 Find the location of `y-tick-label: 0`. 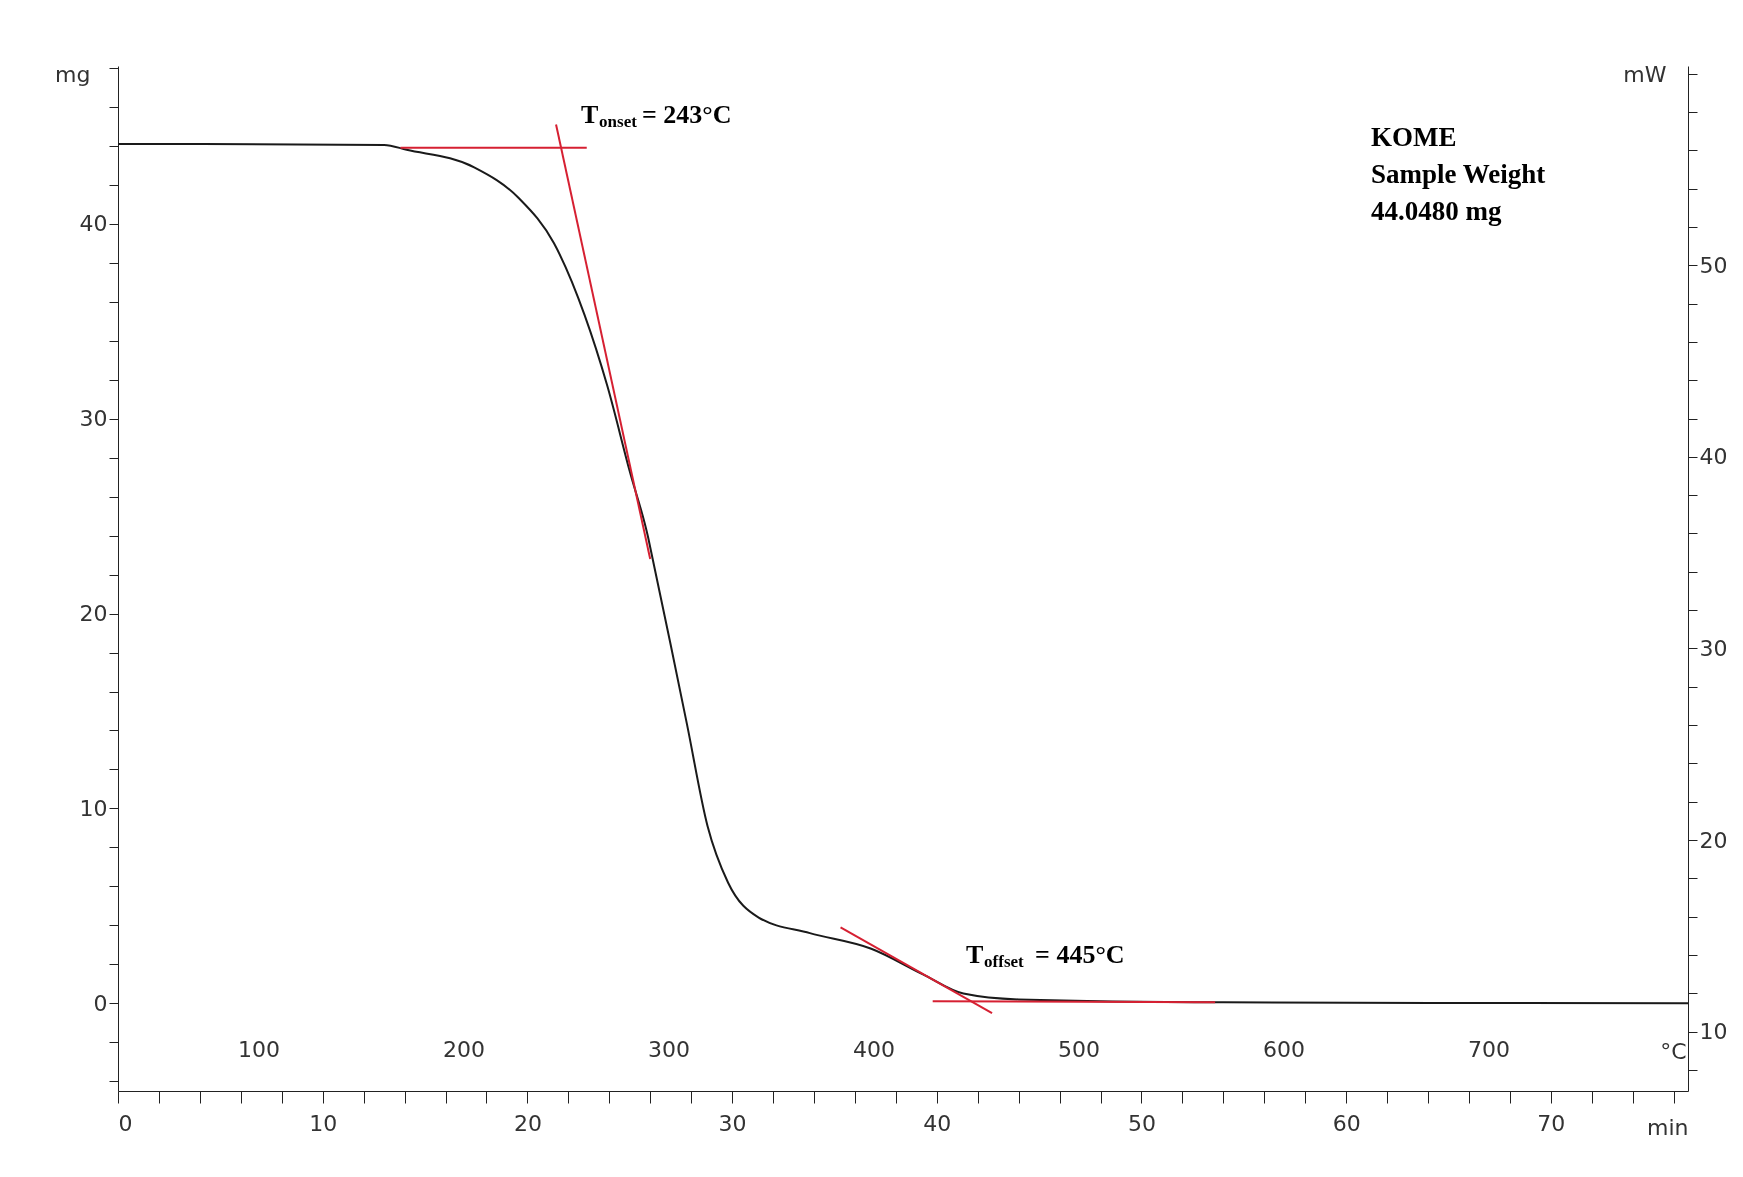

y-tick-label: 0 is located at coordinates (100, 1003).